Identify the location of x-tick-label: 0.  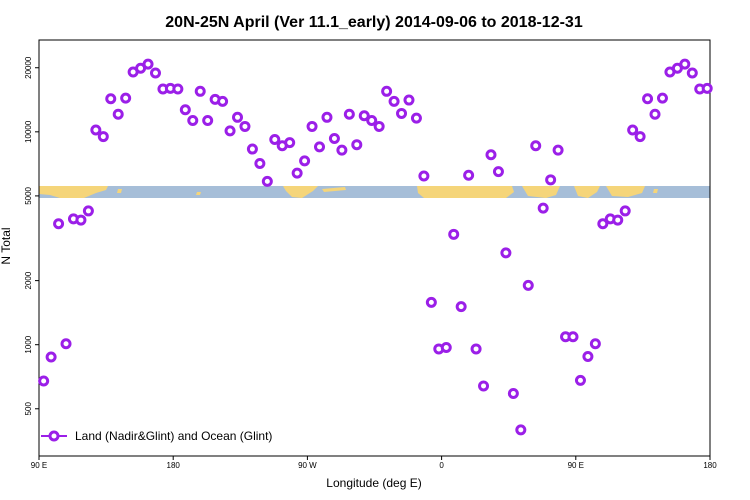
(441, 465).